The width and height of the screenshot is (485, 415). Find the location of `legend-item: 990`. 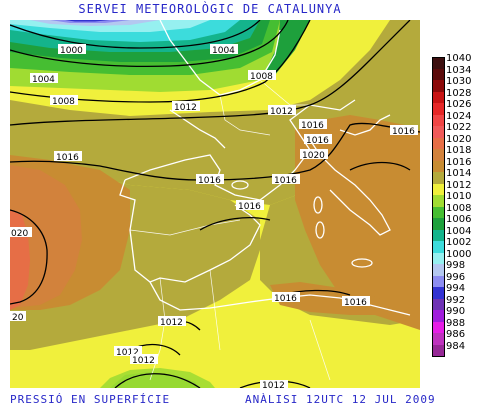

legend-item: 990 is located at coordinates (457, 314).